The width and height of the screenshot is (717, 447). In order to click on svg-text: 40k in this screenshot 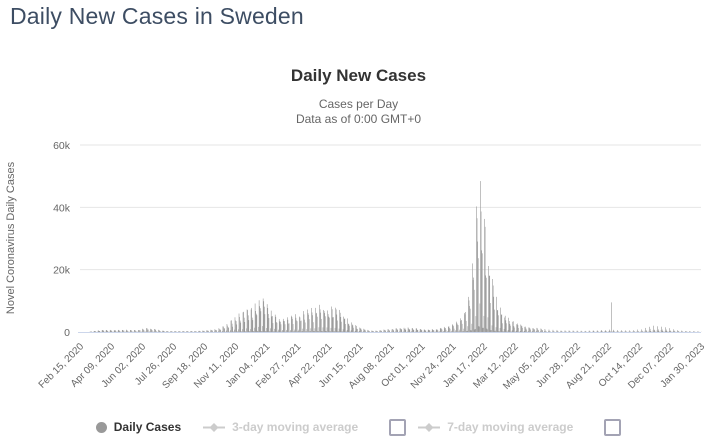, I will do `click(62, 208)`.